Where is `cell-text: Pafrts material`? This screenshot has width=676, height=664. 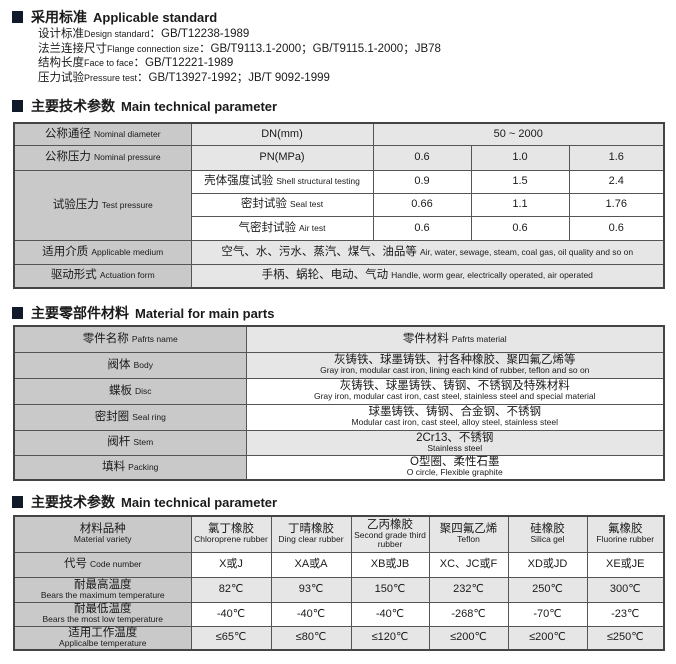
cell-text: Pafrts material is located at coordinates (479, 338).